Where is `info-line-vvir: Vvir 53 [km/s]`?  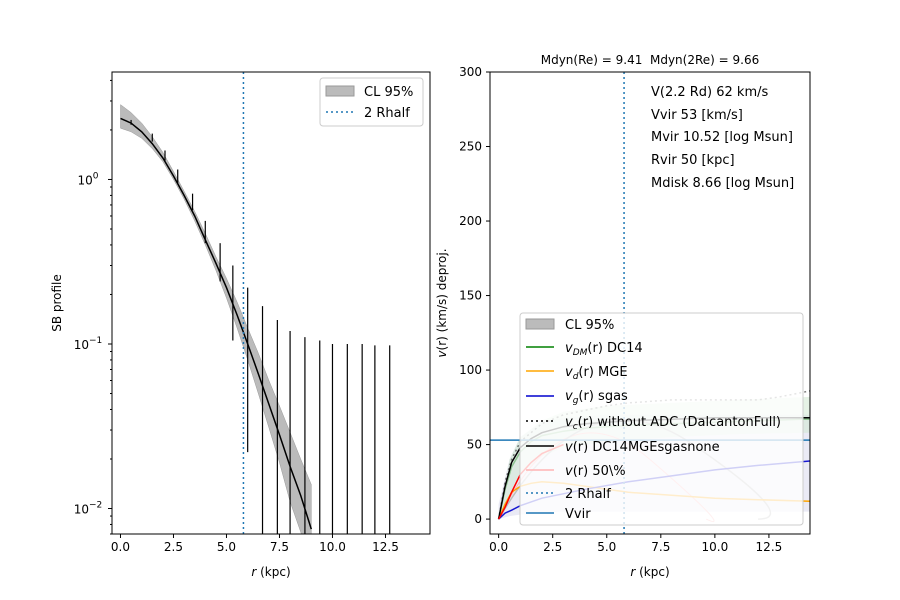
info-line-vvir: Vvir 53 [km/s] is located at coordinates (697, 115).